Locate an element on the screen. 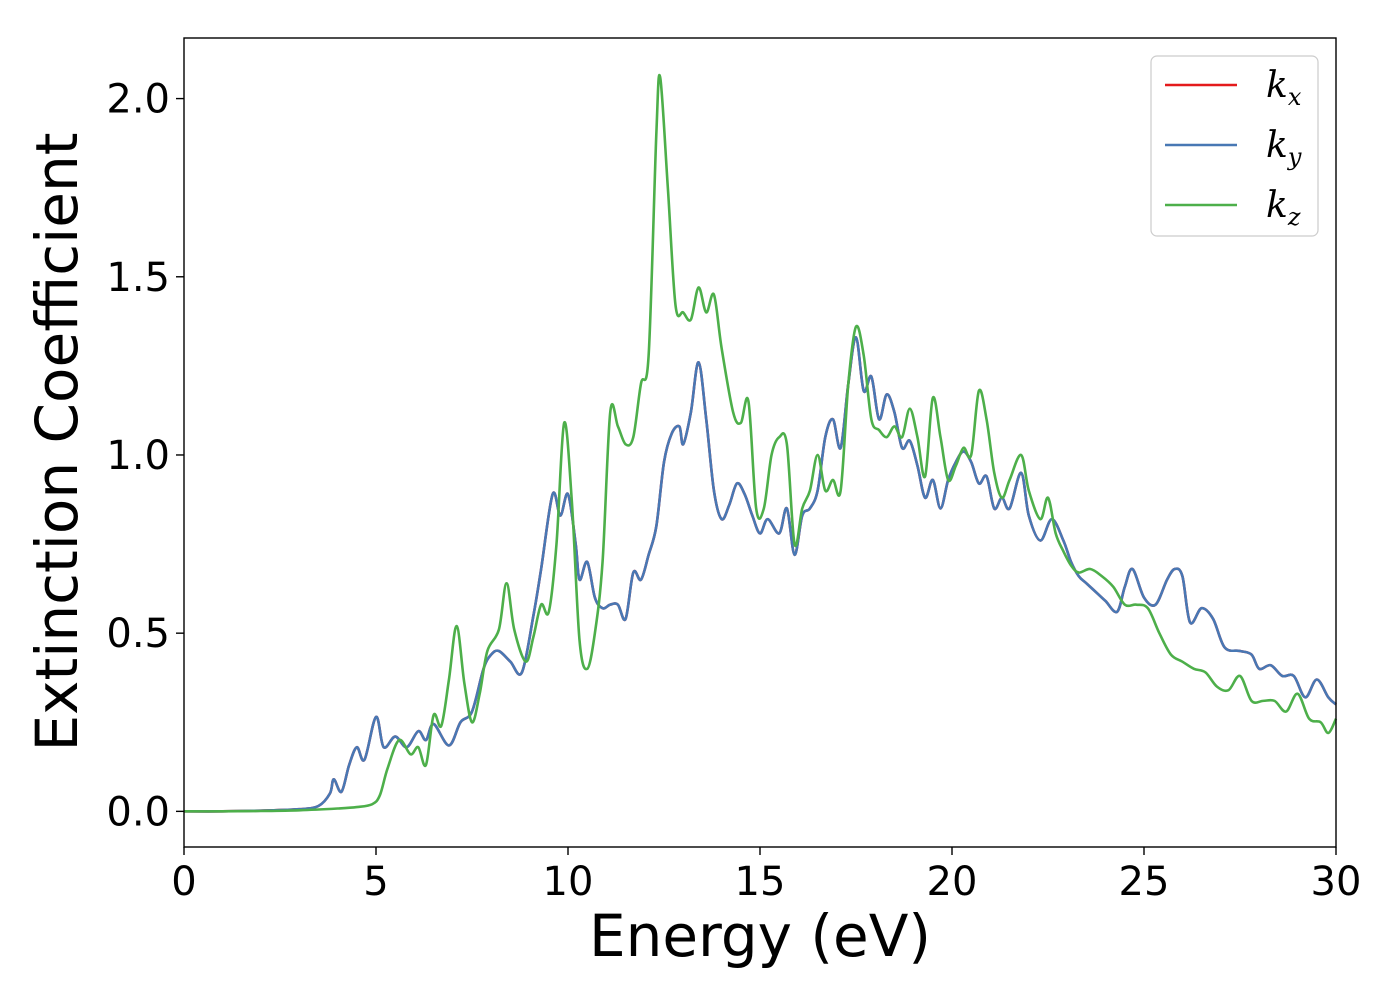 The width and height of the screenshot is (1400, 1000). legend-subscript: y is located at coordinates (1294, 157).